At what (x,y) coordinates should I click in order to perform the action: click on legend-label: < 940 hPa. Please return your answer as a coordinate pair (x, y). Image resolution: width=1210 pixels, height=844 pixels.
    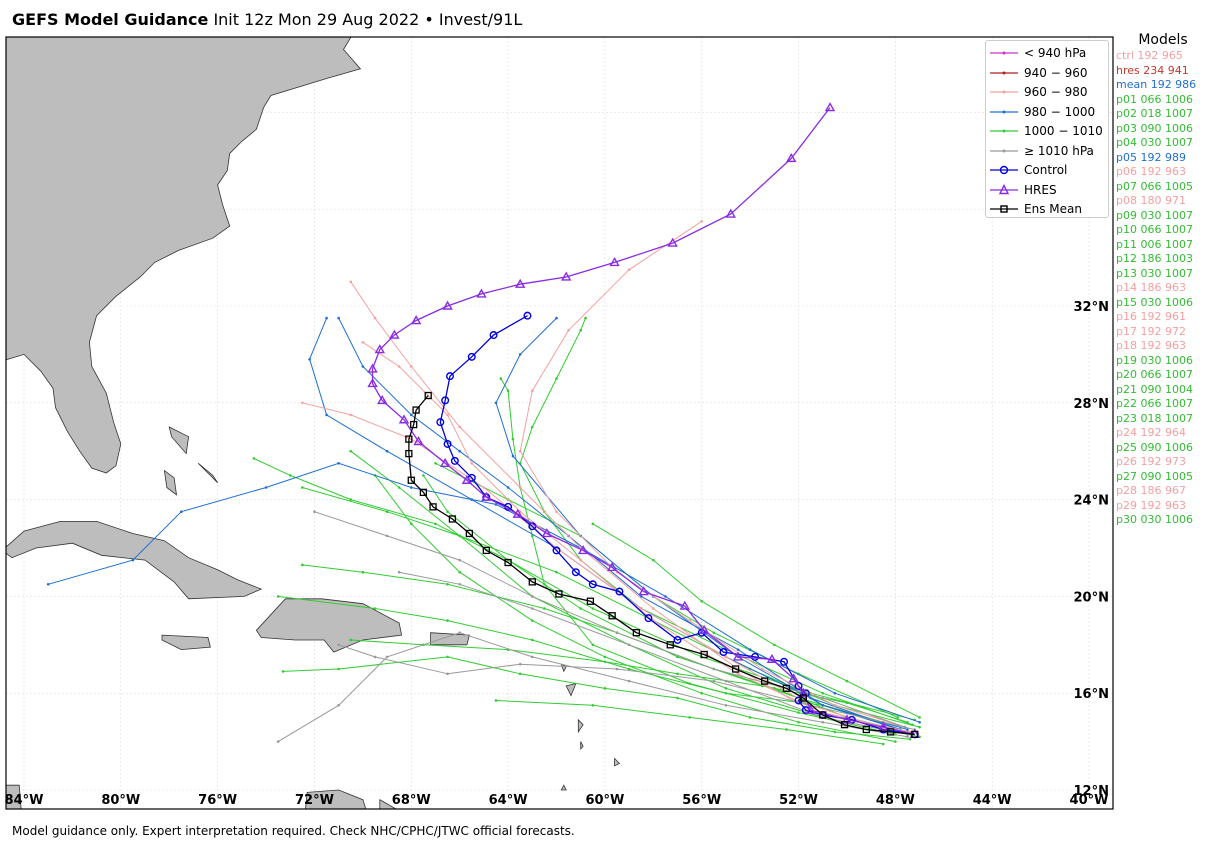
    Looking at the image, I should click on (1055, 53).